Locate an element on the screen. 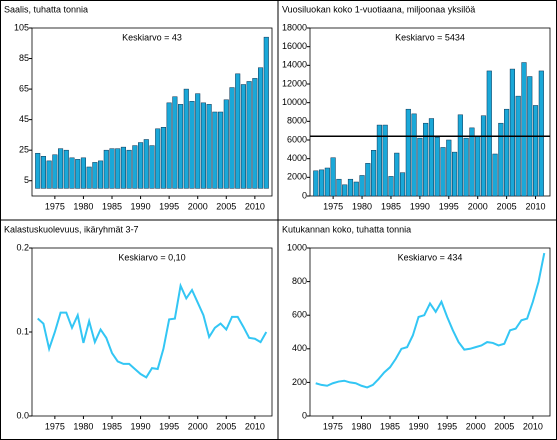 The image size is (557, 440). y-tick-label: 85 is located at coordinates (24, 58).